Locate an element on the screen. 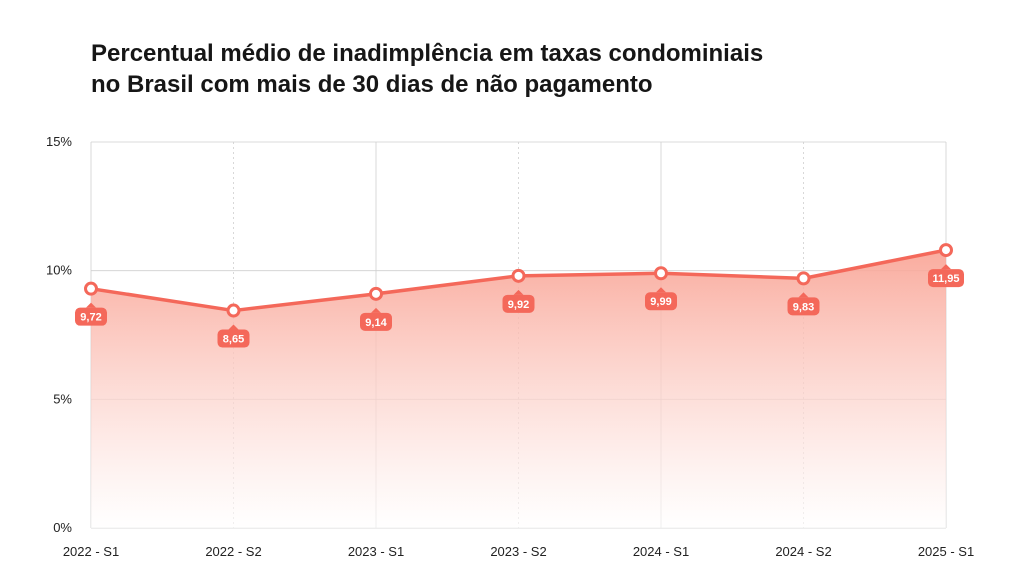  data-label-text: 9,14 is located at coordinates (376, 323).